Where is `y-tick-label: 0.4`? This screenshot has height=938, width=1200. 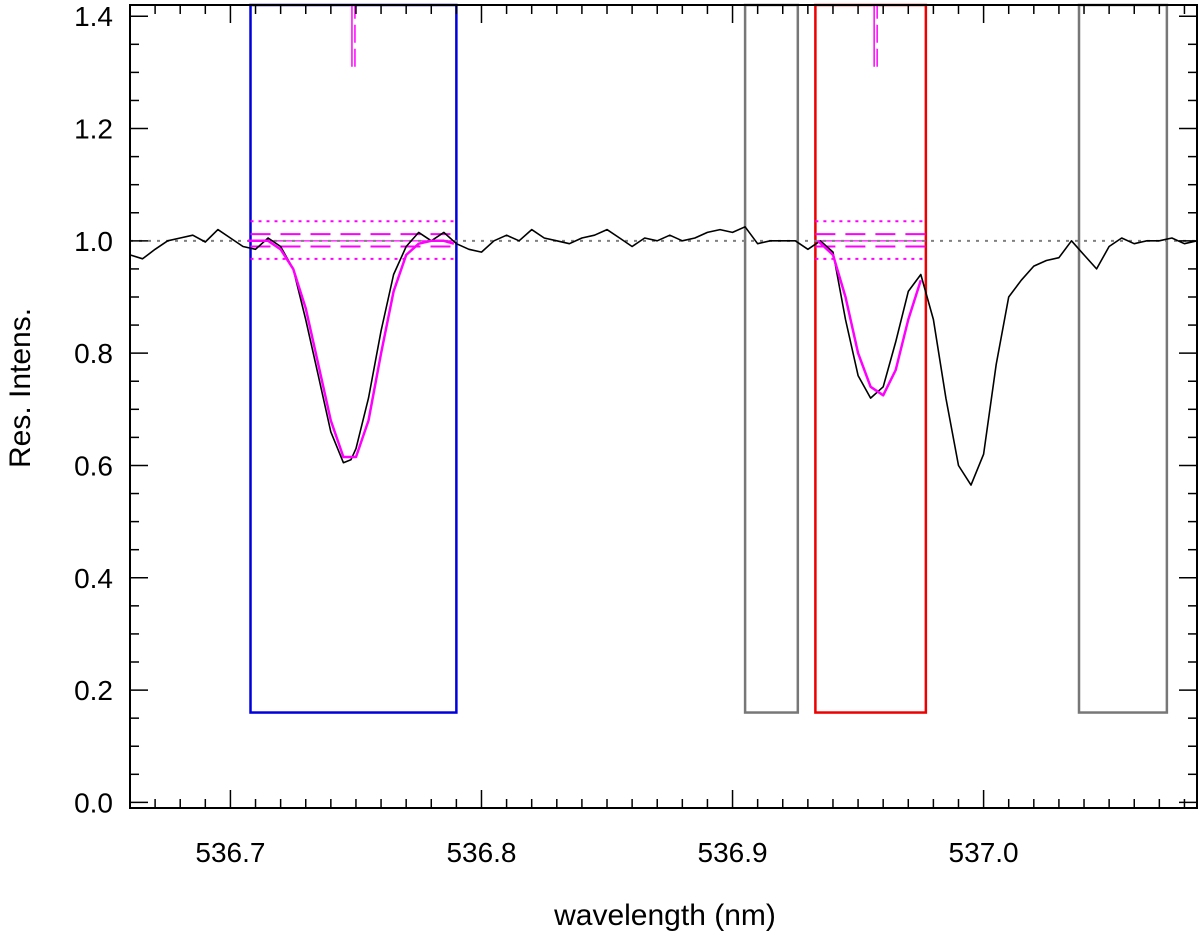
y-tick-label: 0.4 is located at coordinates (93, 578).